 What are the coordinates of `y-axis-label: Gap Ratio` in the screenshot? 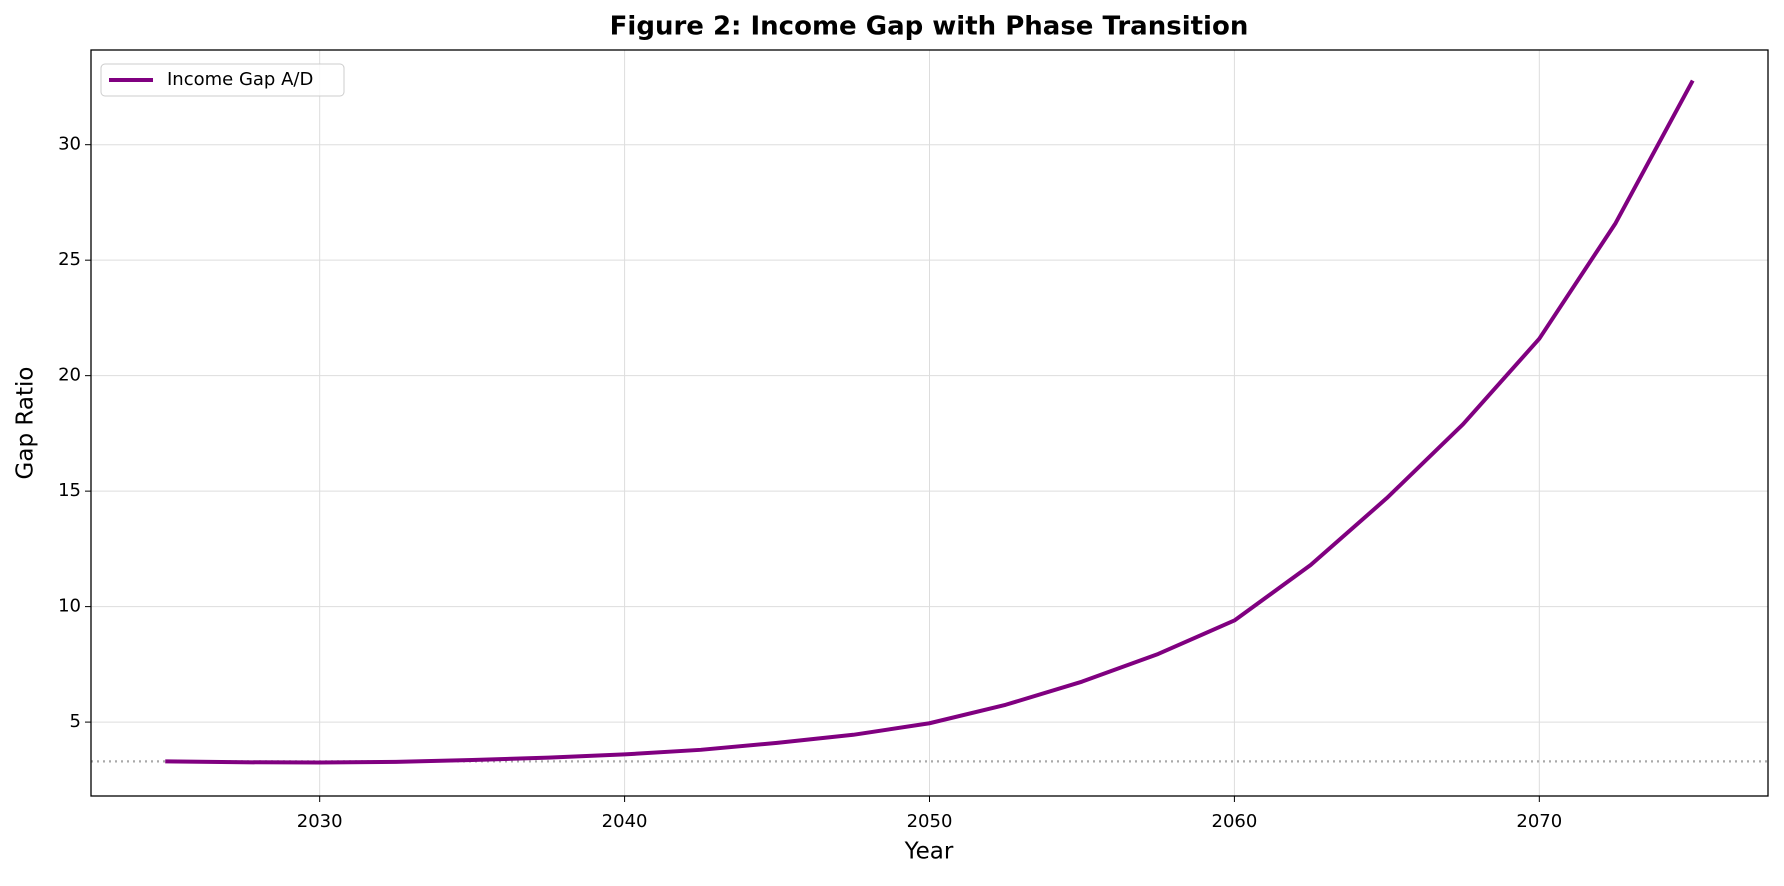 It's located at (26, 423).